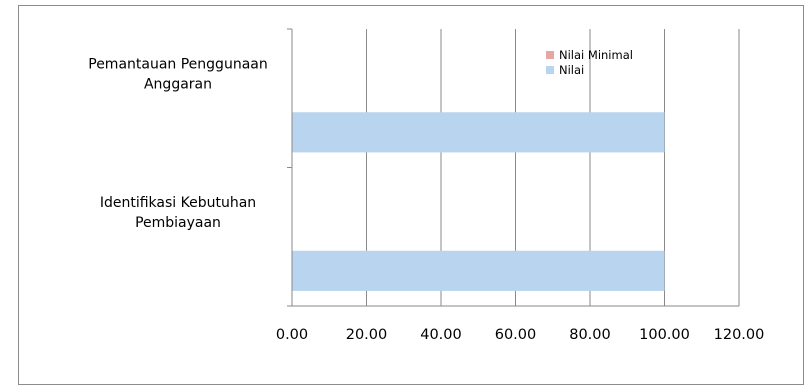  Describe the element at coordinates (367, 335) in the screenshot. I see `x-tick-label: 20.00` at that location.